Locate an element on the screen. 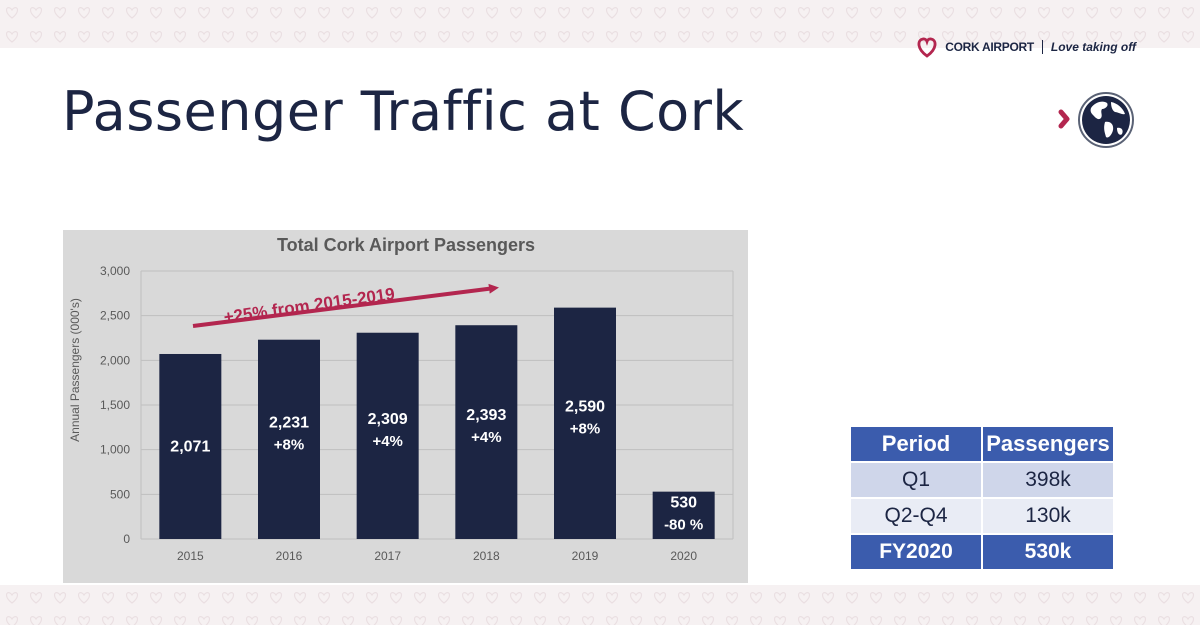  brand-logo: CORK AIRPORT Love taking off is located at coordinates (1025, 47).